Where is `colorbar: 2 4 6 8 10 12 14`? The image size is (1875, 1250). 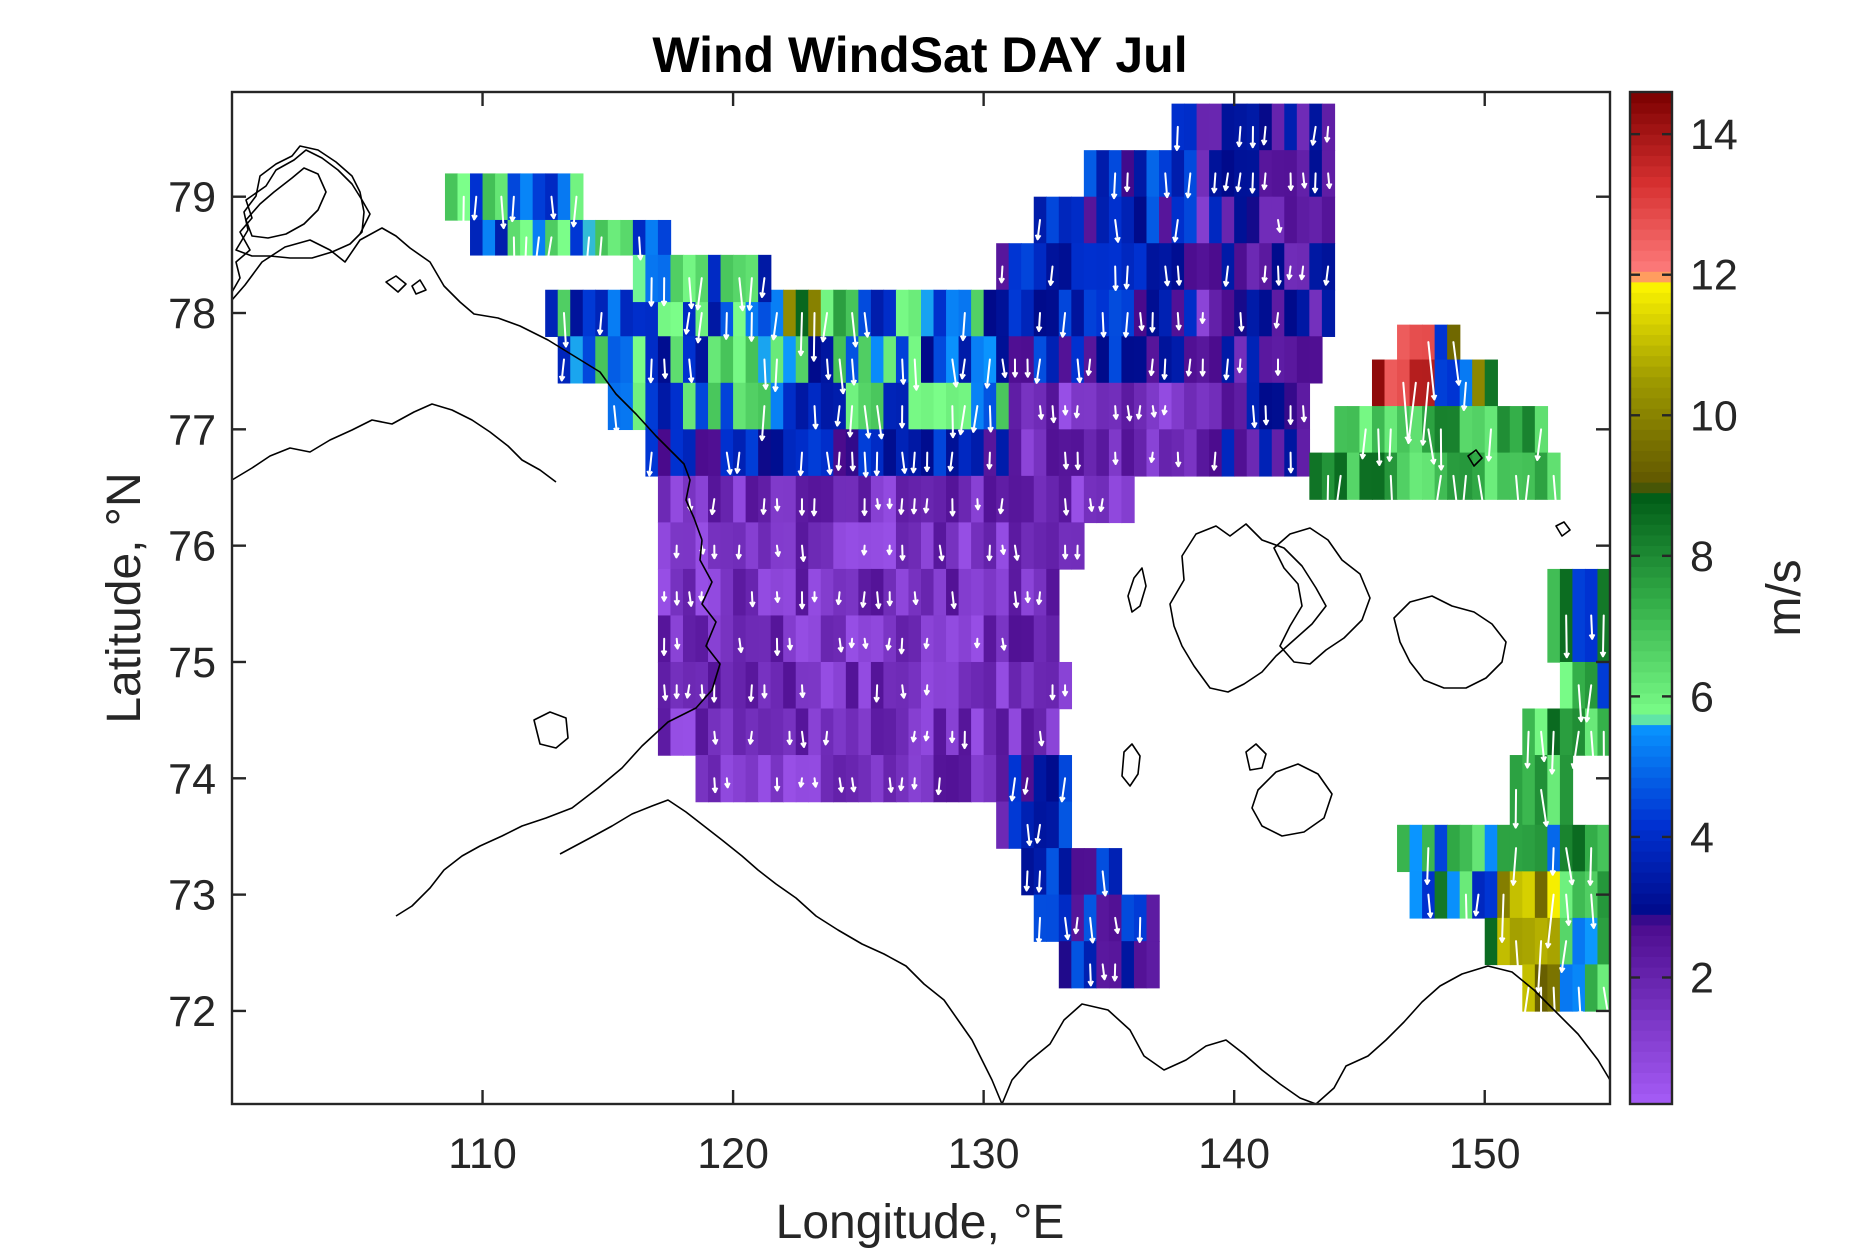 colorbar: 2 4 6 8 10 12 14 is located at coordinates (1683, 598).